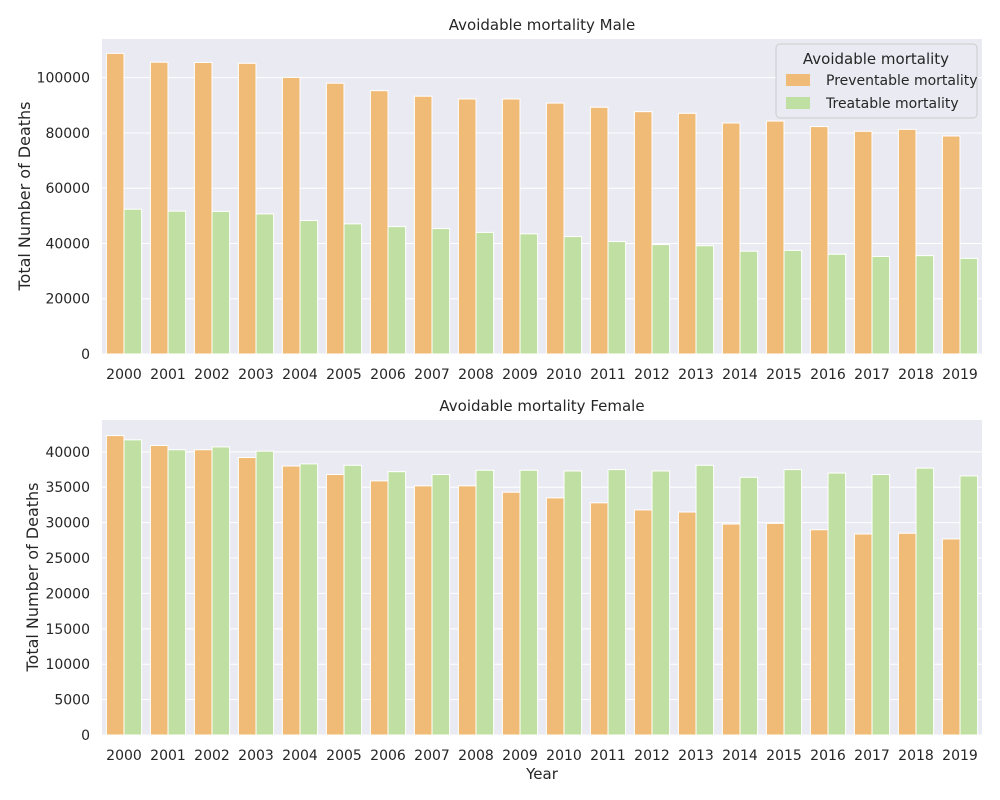  Describe the element at coordinates (793, 302) in the screenshot. I see `bar-treatable-2015` at that location.